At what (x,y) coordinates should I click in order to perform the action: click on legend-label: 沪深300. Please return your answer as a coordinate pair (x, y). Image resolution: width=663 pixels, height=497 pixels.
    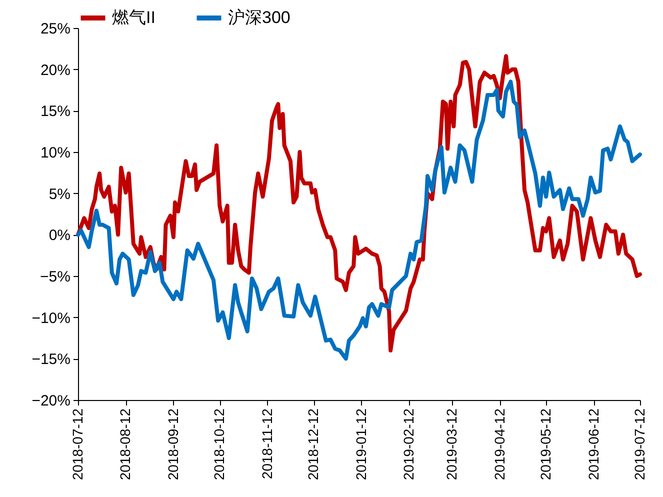
    Looking at the image, I should click on (259, 17).